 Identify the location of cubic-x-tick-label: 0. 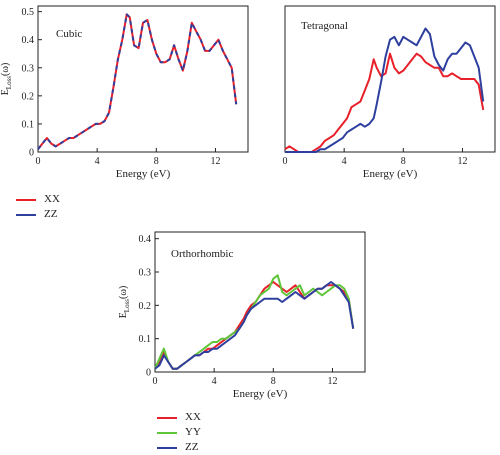
(38, 161).